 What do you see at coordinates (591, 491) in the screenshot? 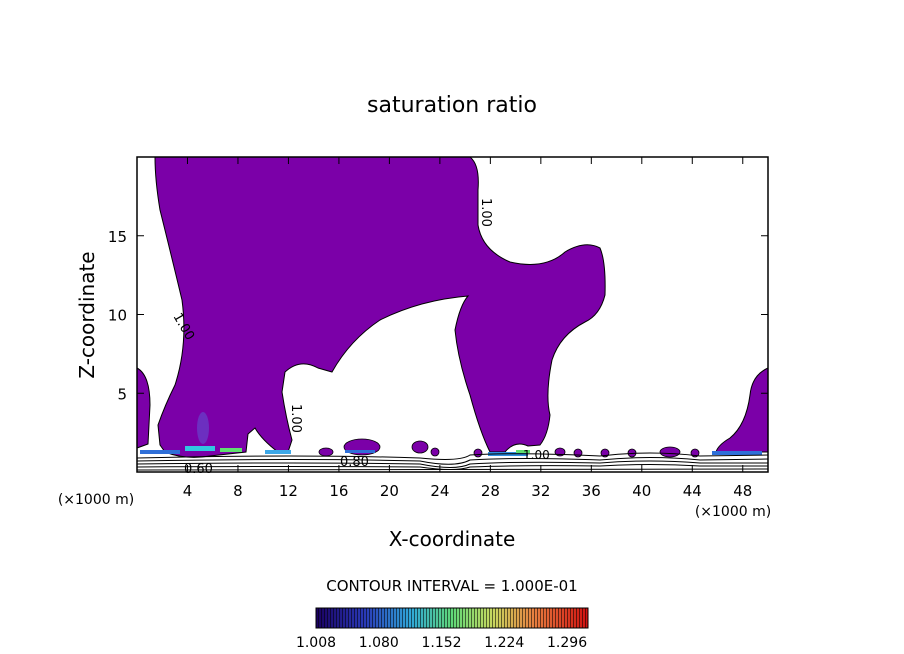
I see `x-tick-label: 36` at bounding box center [591, 491].